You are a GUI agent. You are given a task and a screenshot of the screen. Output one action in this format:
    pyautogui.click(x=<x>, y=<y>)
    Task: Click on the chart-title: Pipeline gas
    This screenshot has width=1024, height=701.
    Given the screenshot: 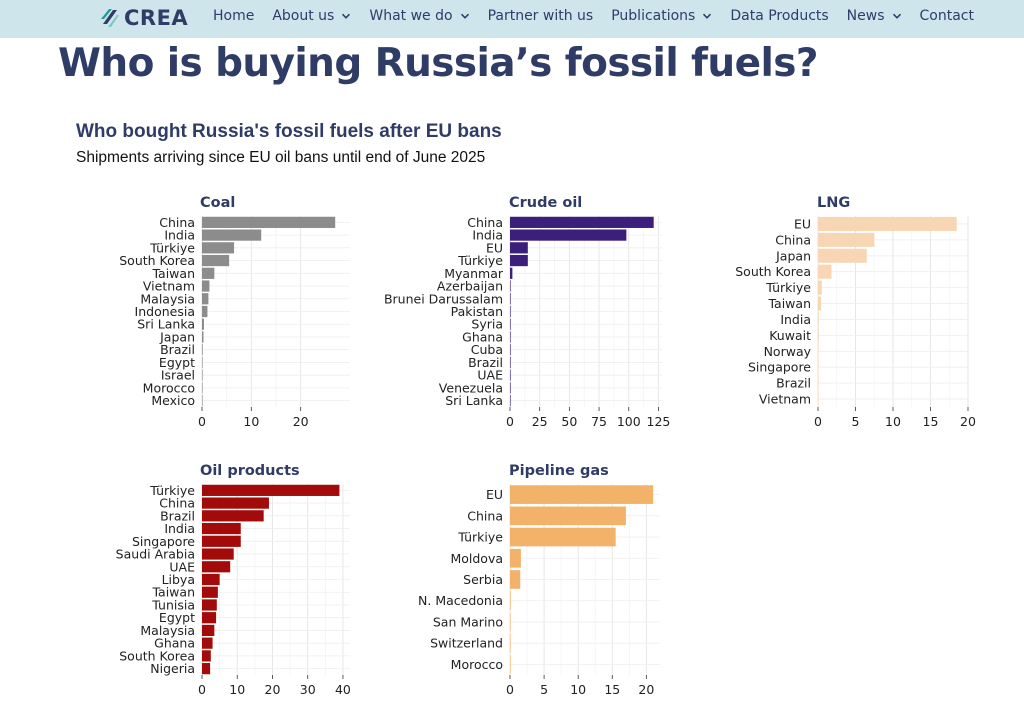 What is the action you would take?
    pyautogui.click(x=559, y=471)
    